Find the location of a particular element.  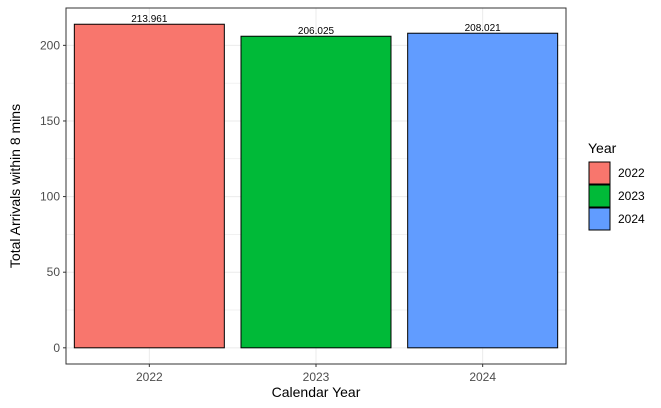

x-axis-title: Calendar Year is located at coordinates (316, 392).